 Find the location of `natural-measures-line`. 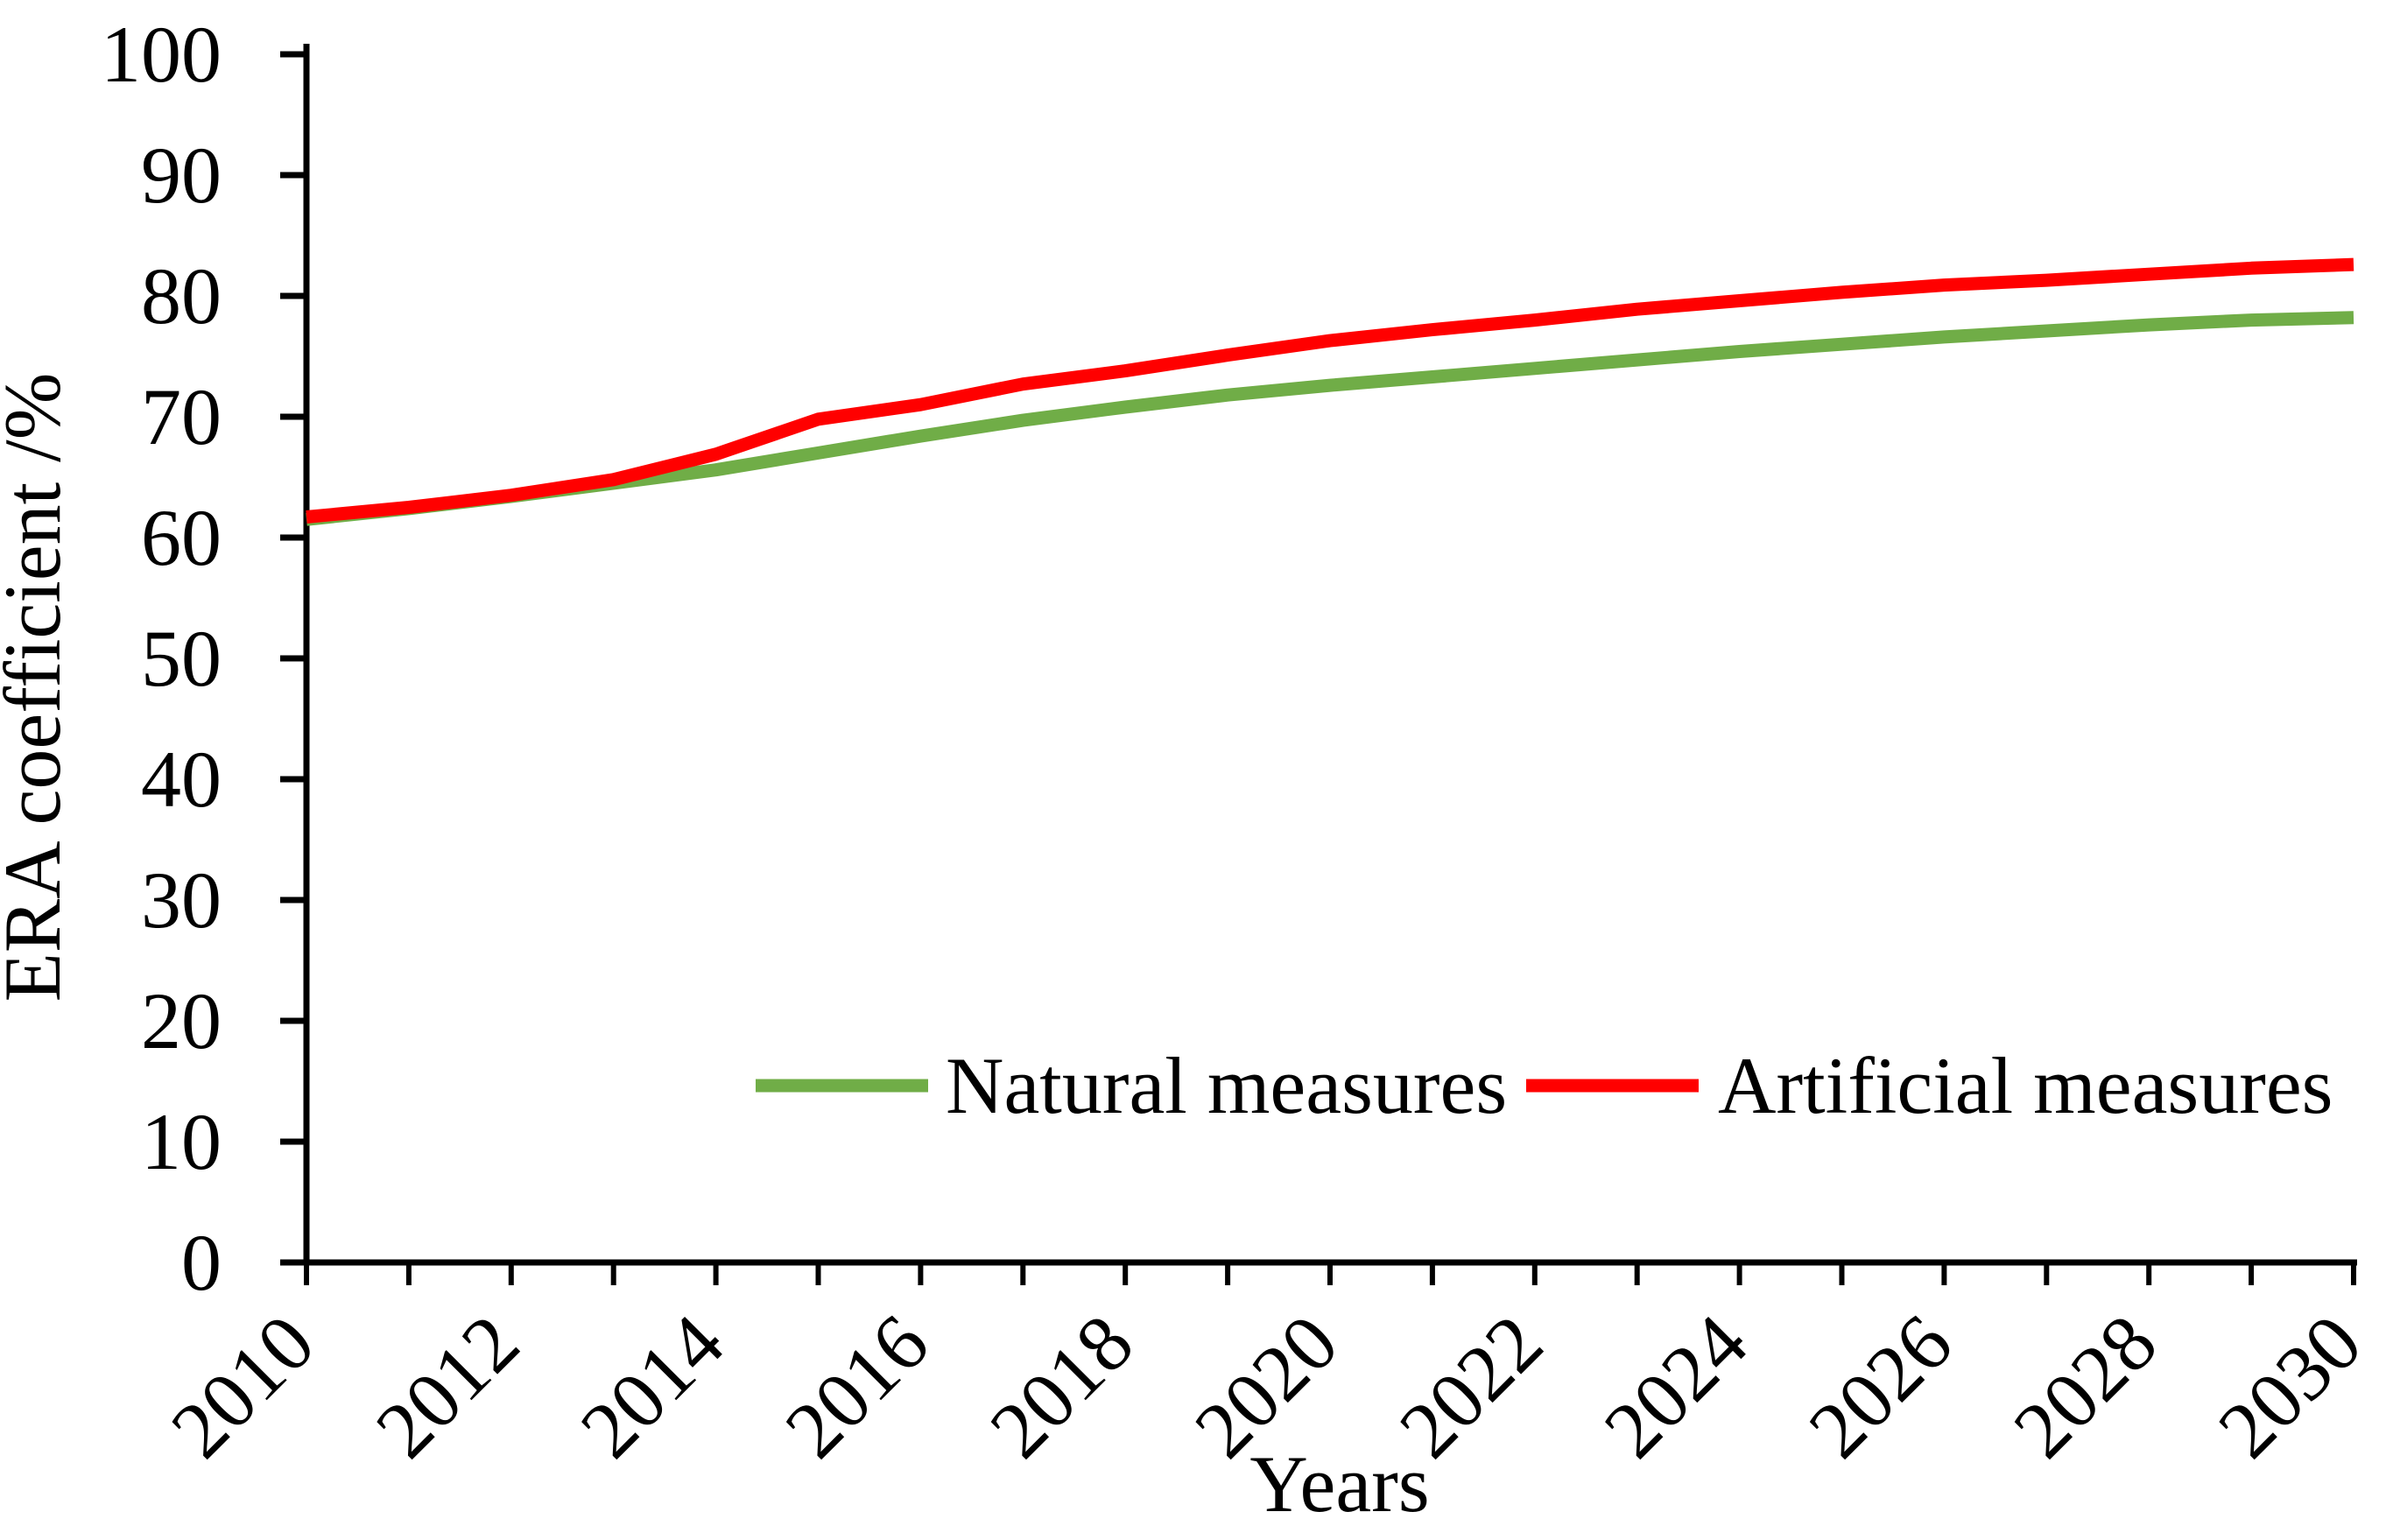

natural-measures-line is located at coordinates (1330, 418).